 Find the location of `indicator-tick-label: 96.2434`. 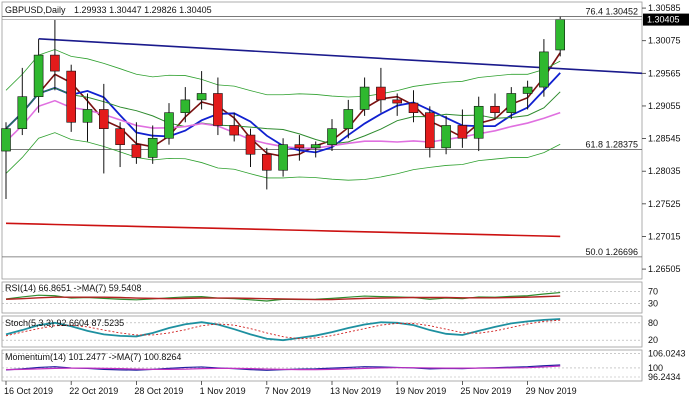

indicator-tick-label: 96.2434 is located at coordinates (664, 377).